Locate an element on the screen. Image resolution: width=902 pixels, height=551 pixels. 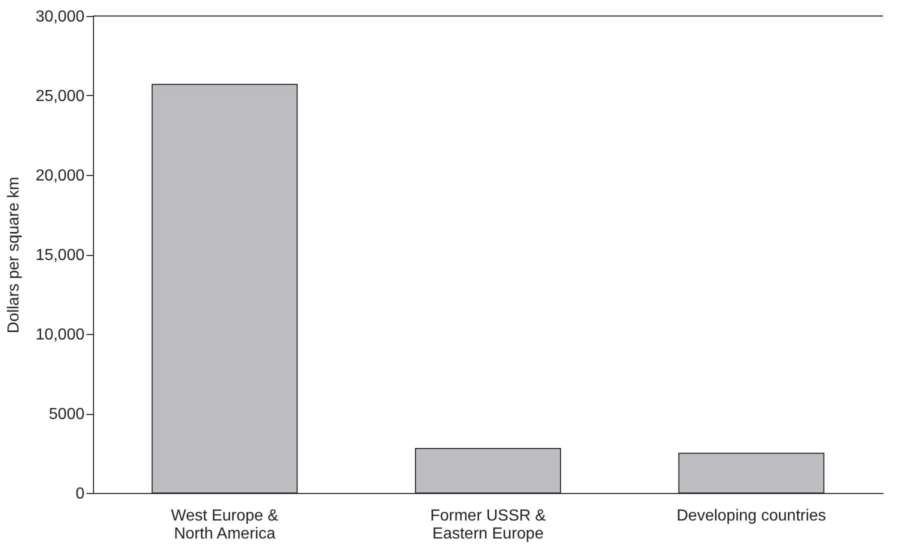
y-tick-label: 25,000 is located at coordinates (60, 96).